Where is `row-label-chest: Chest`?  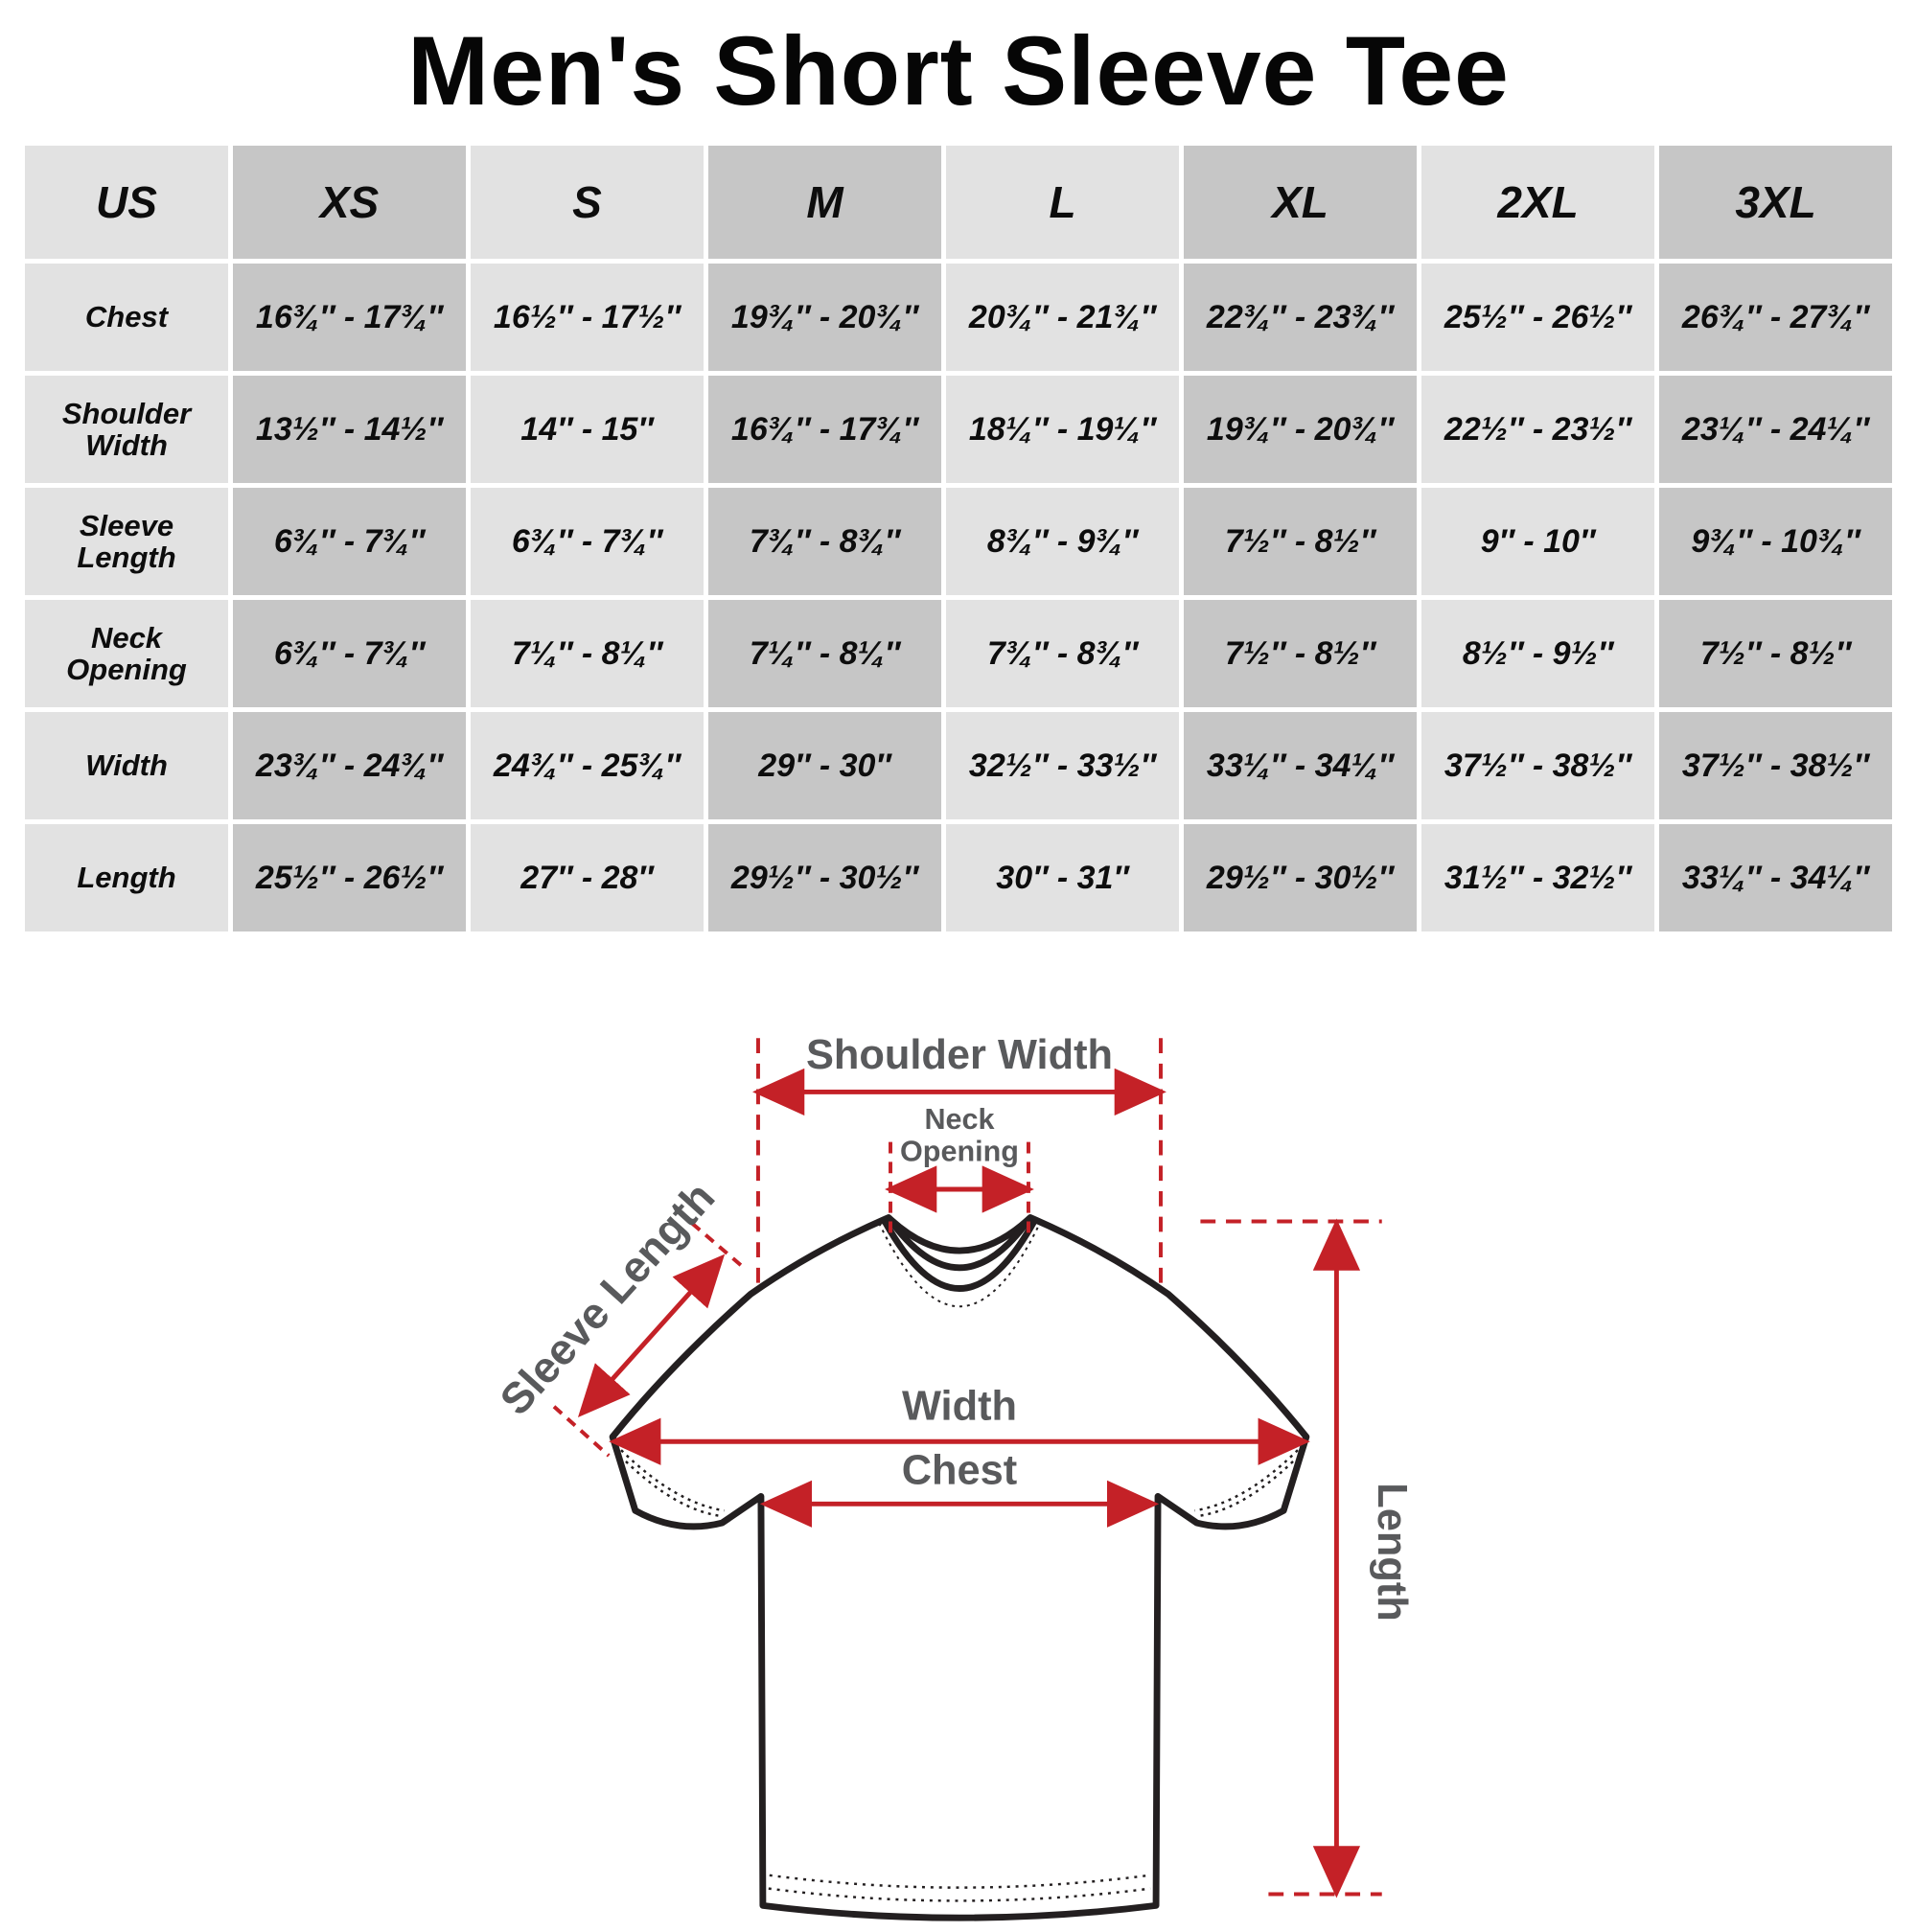 row-label-chest: Chest is located at coordinates (127, 317).